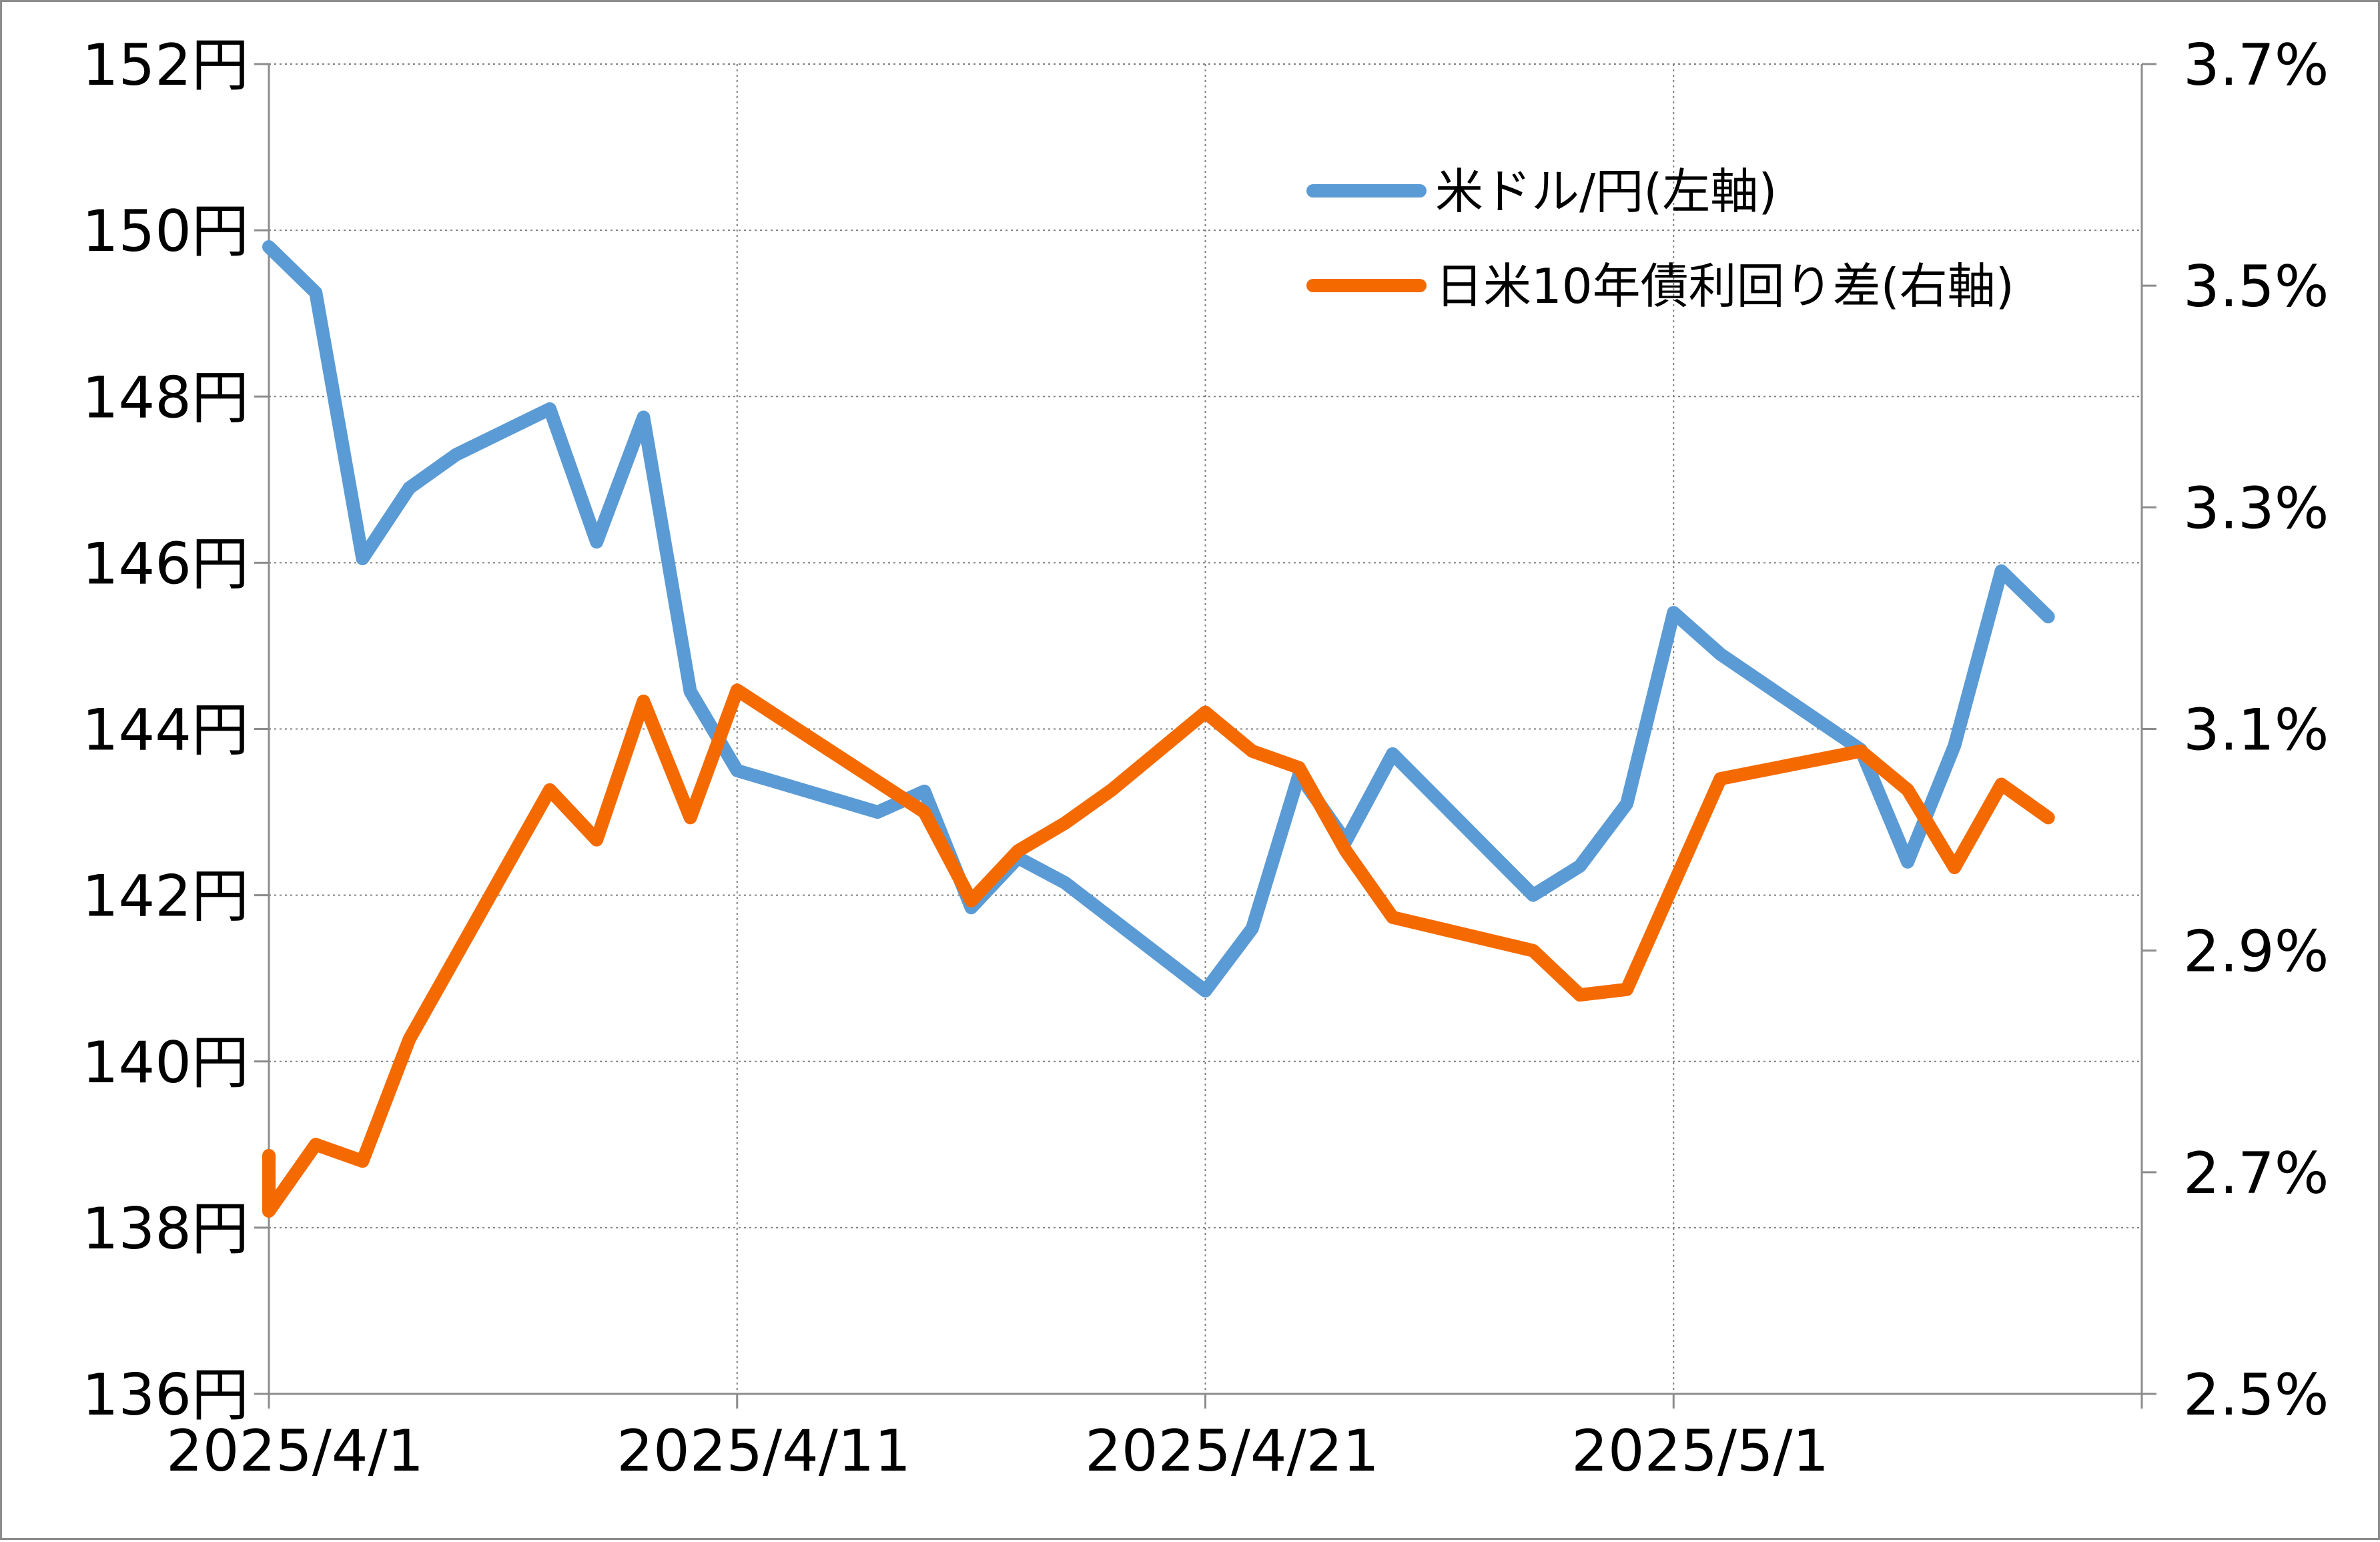 The image size is (2380, 1542). Describe the element at coordinates (165, 1063) in the screenshot. I see `y-left-tick-label: 140円` at that location.